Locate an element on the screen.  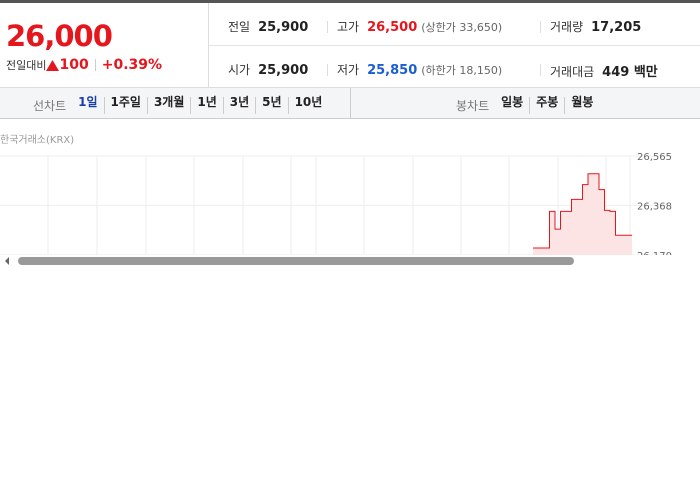
stat: 시가 25,900 is located at coordinates (268, 69).